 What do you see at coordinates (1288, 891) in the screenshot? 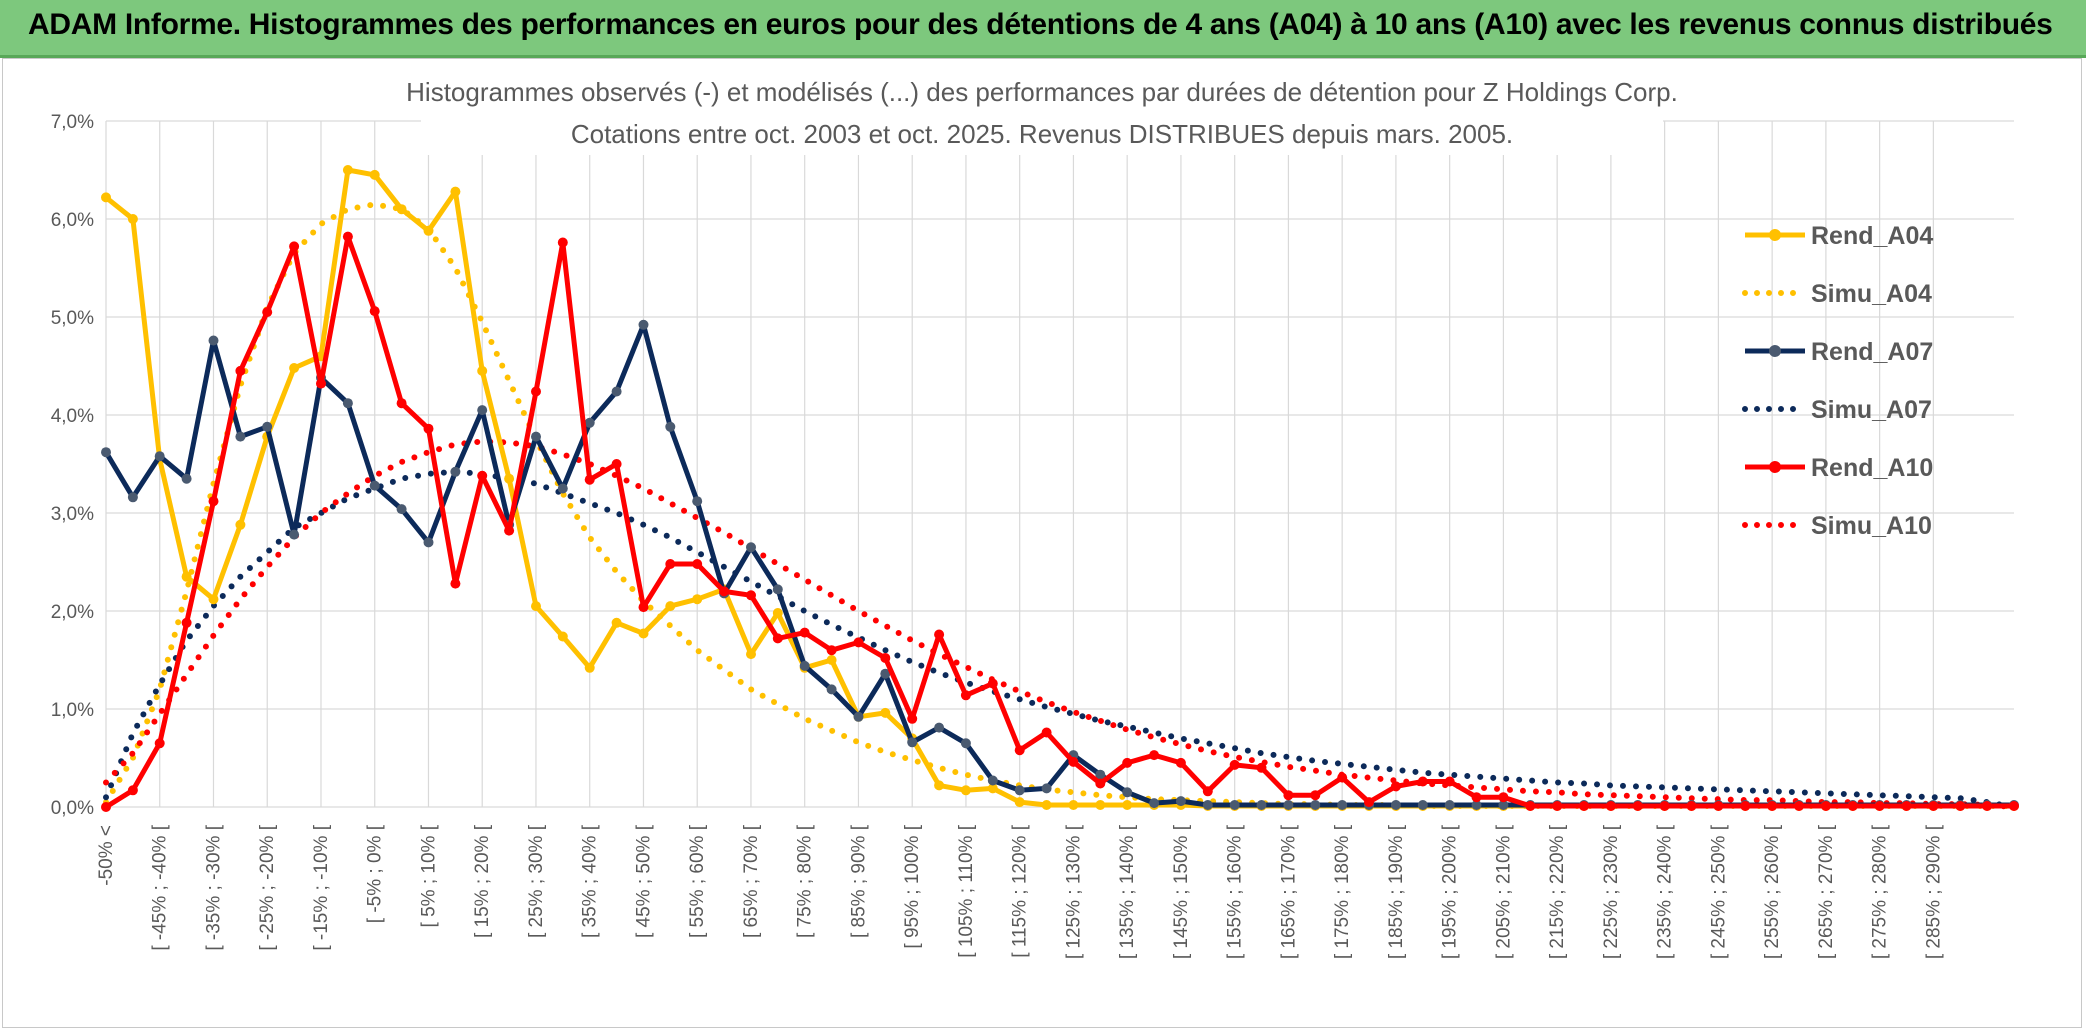
I see `x-tick-label: [ 165% ; 170% [` at bounding box center [1288, 891].